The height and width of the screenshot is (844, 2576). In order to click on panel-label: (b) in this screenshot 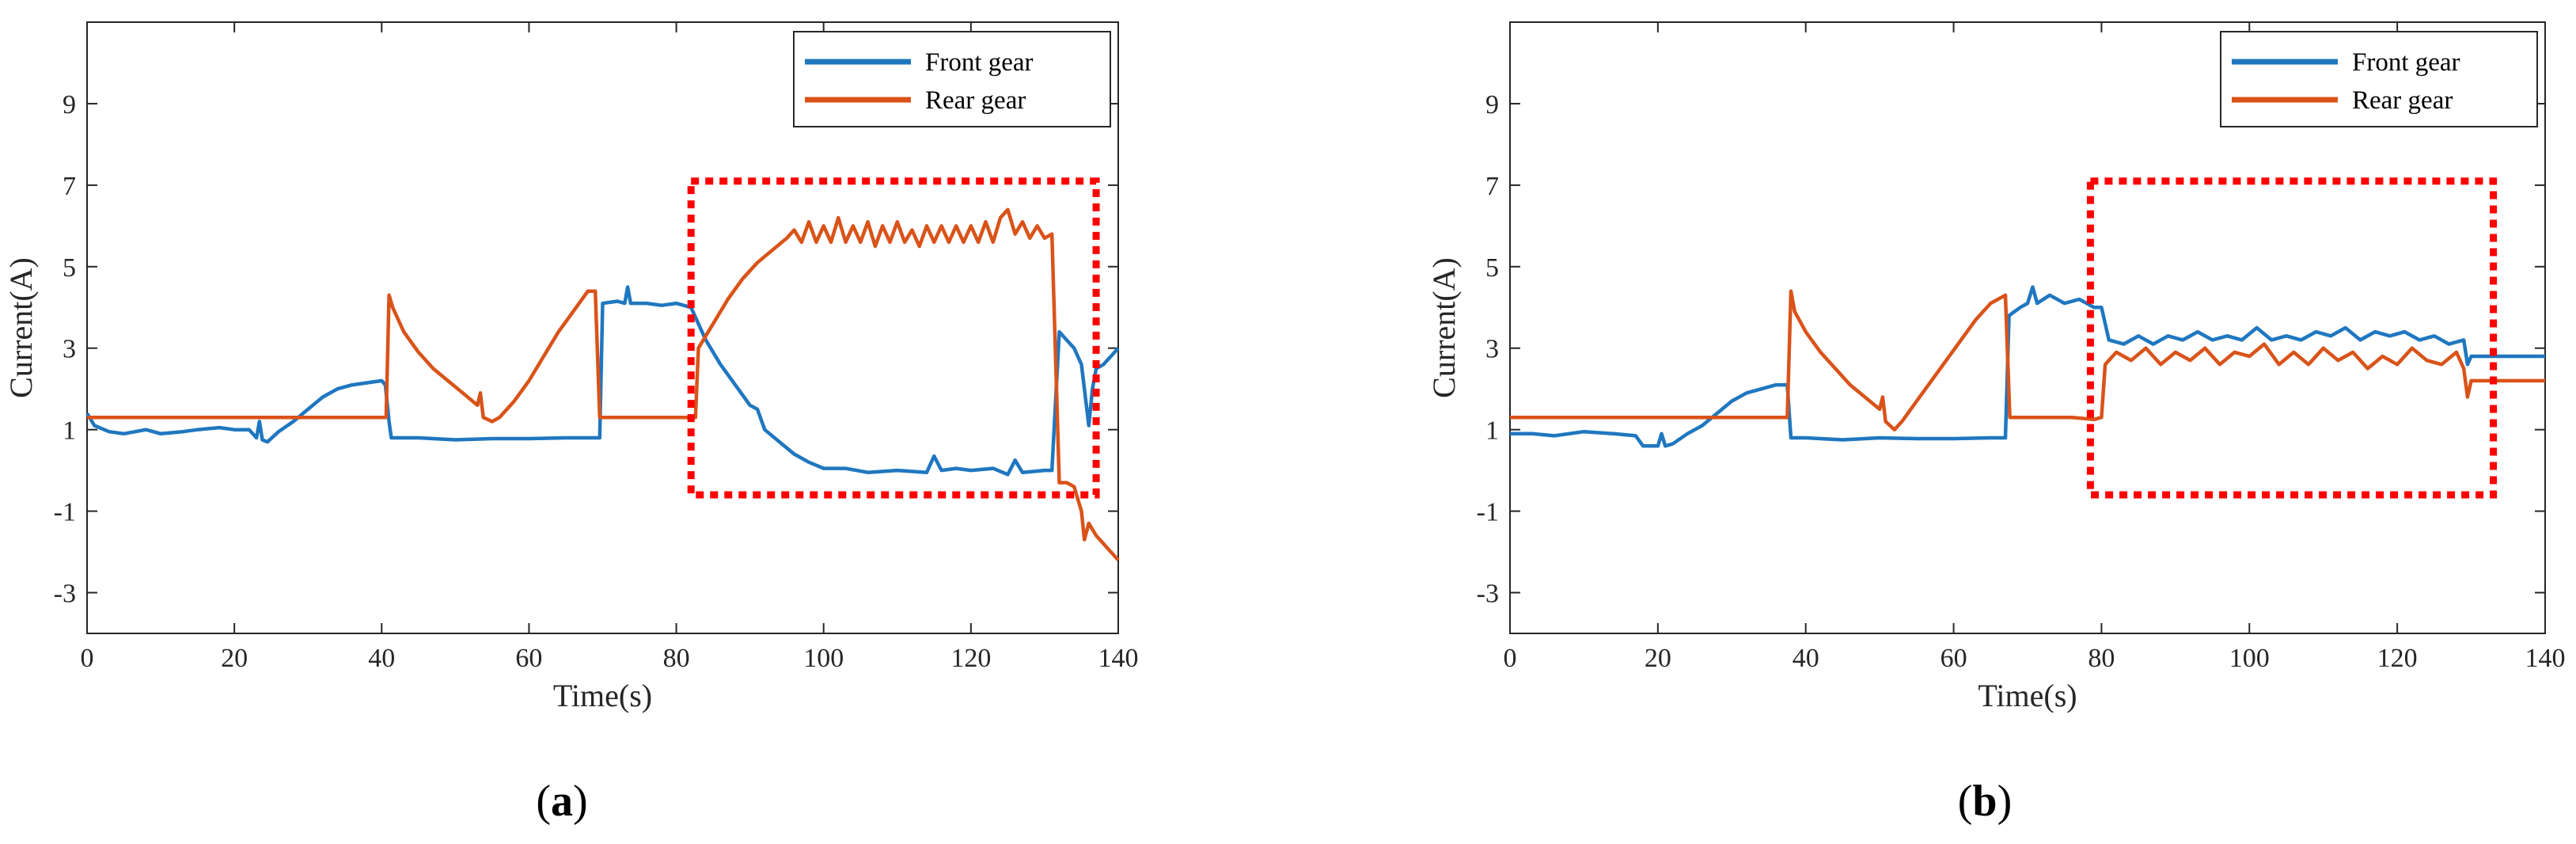, I will do `click(1985, 801)`.